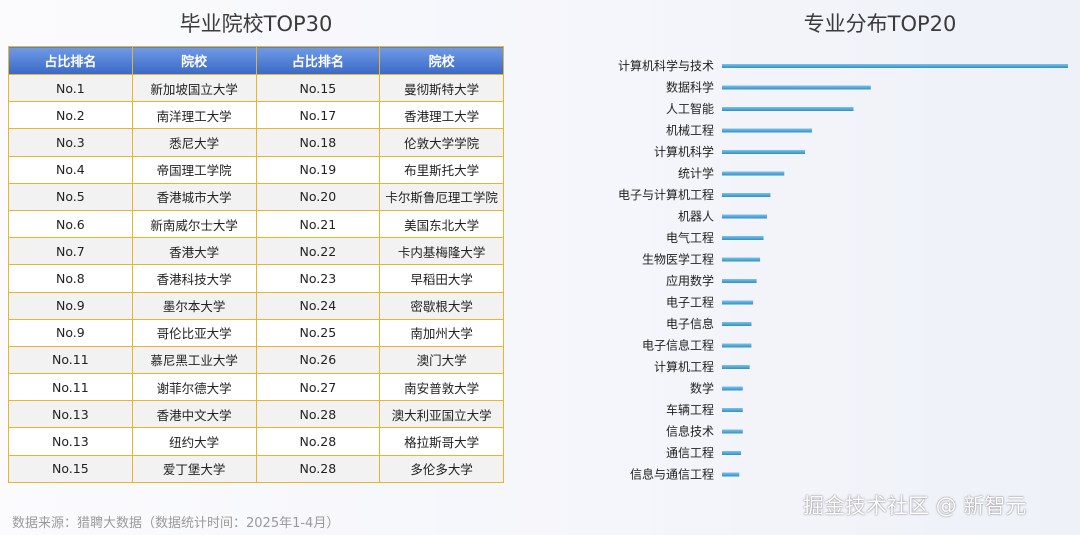  Describe the element at coordinates (318, 305) in the screenshot. I see `rank-cell: No.24` at that location.